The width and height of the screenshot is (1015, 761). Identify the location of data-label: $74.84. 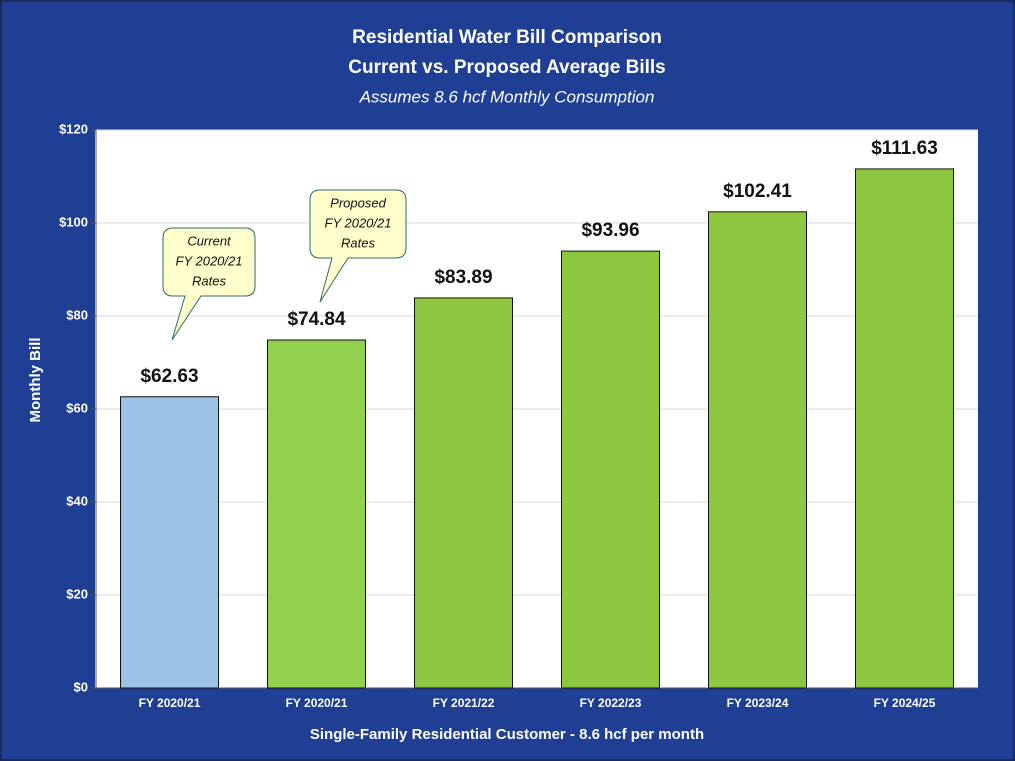
(316, 319).